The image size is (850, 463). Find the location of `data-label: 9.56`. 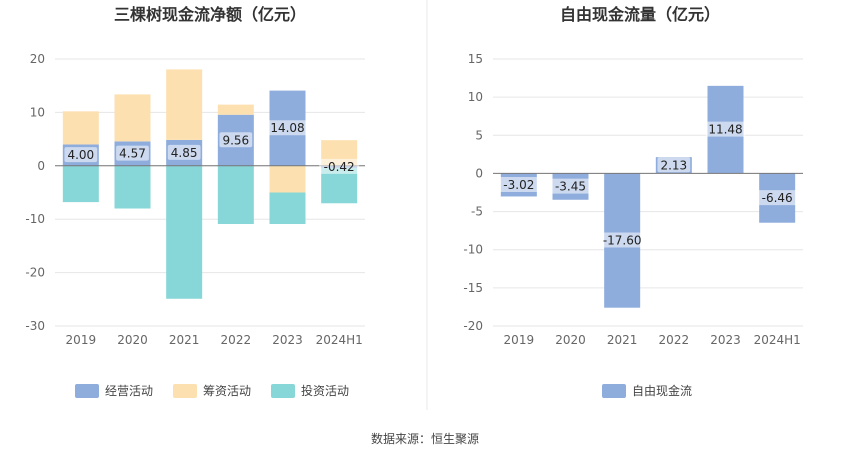

data-label: 9.56 is located at coordinates (235, 140).